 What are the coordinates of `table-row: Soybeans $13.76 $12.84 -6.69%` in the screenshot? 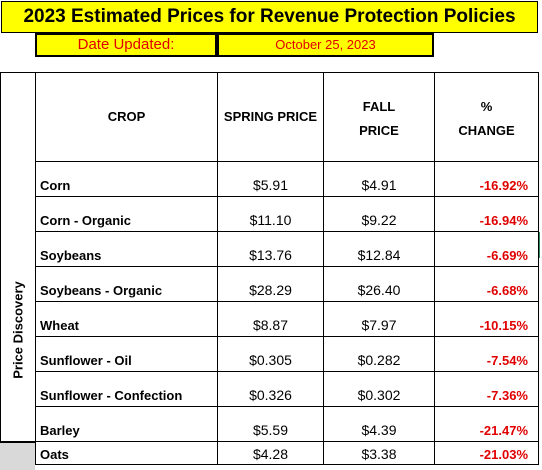 It's located at (287, 249).